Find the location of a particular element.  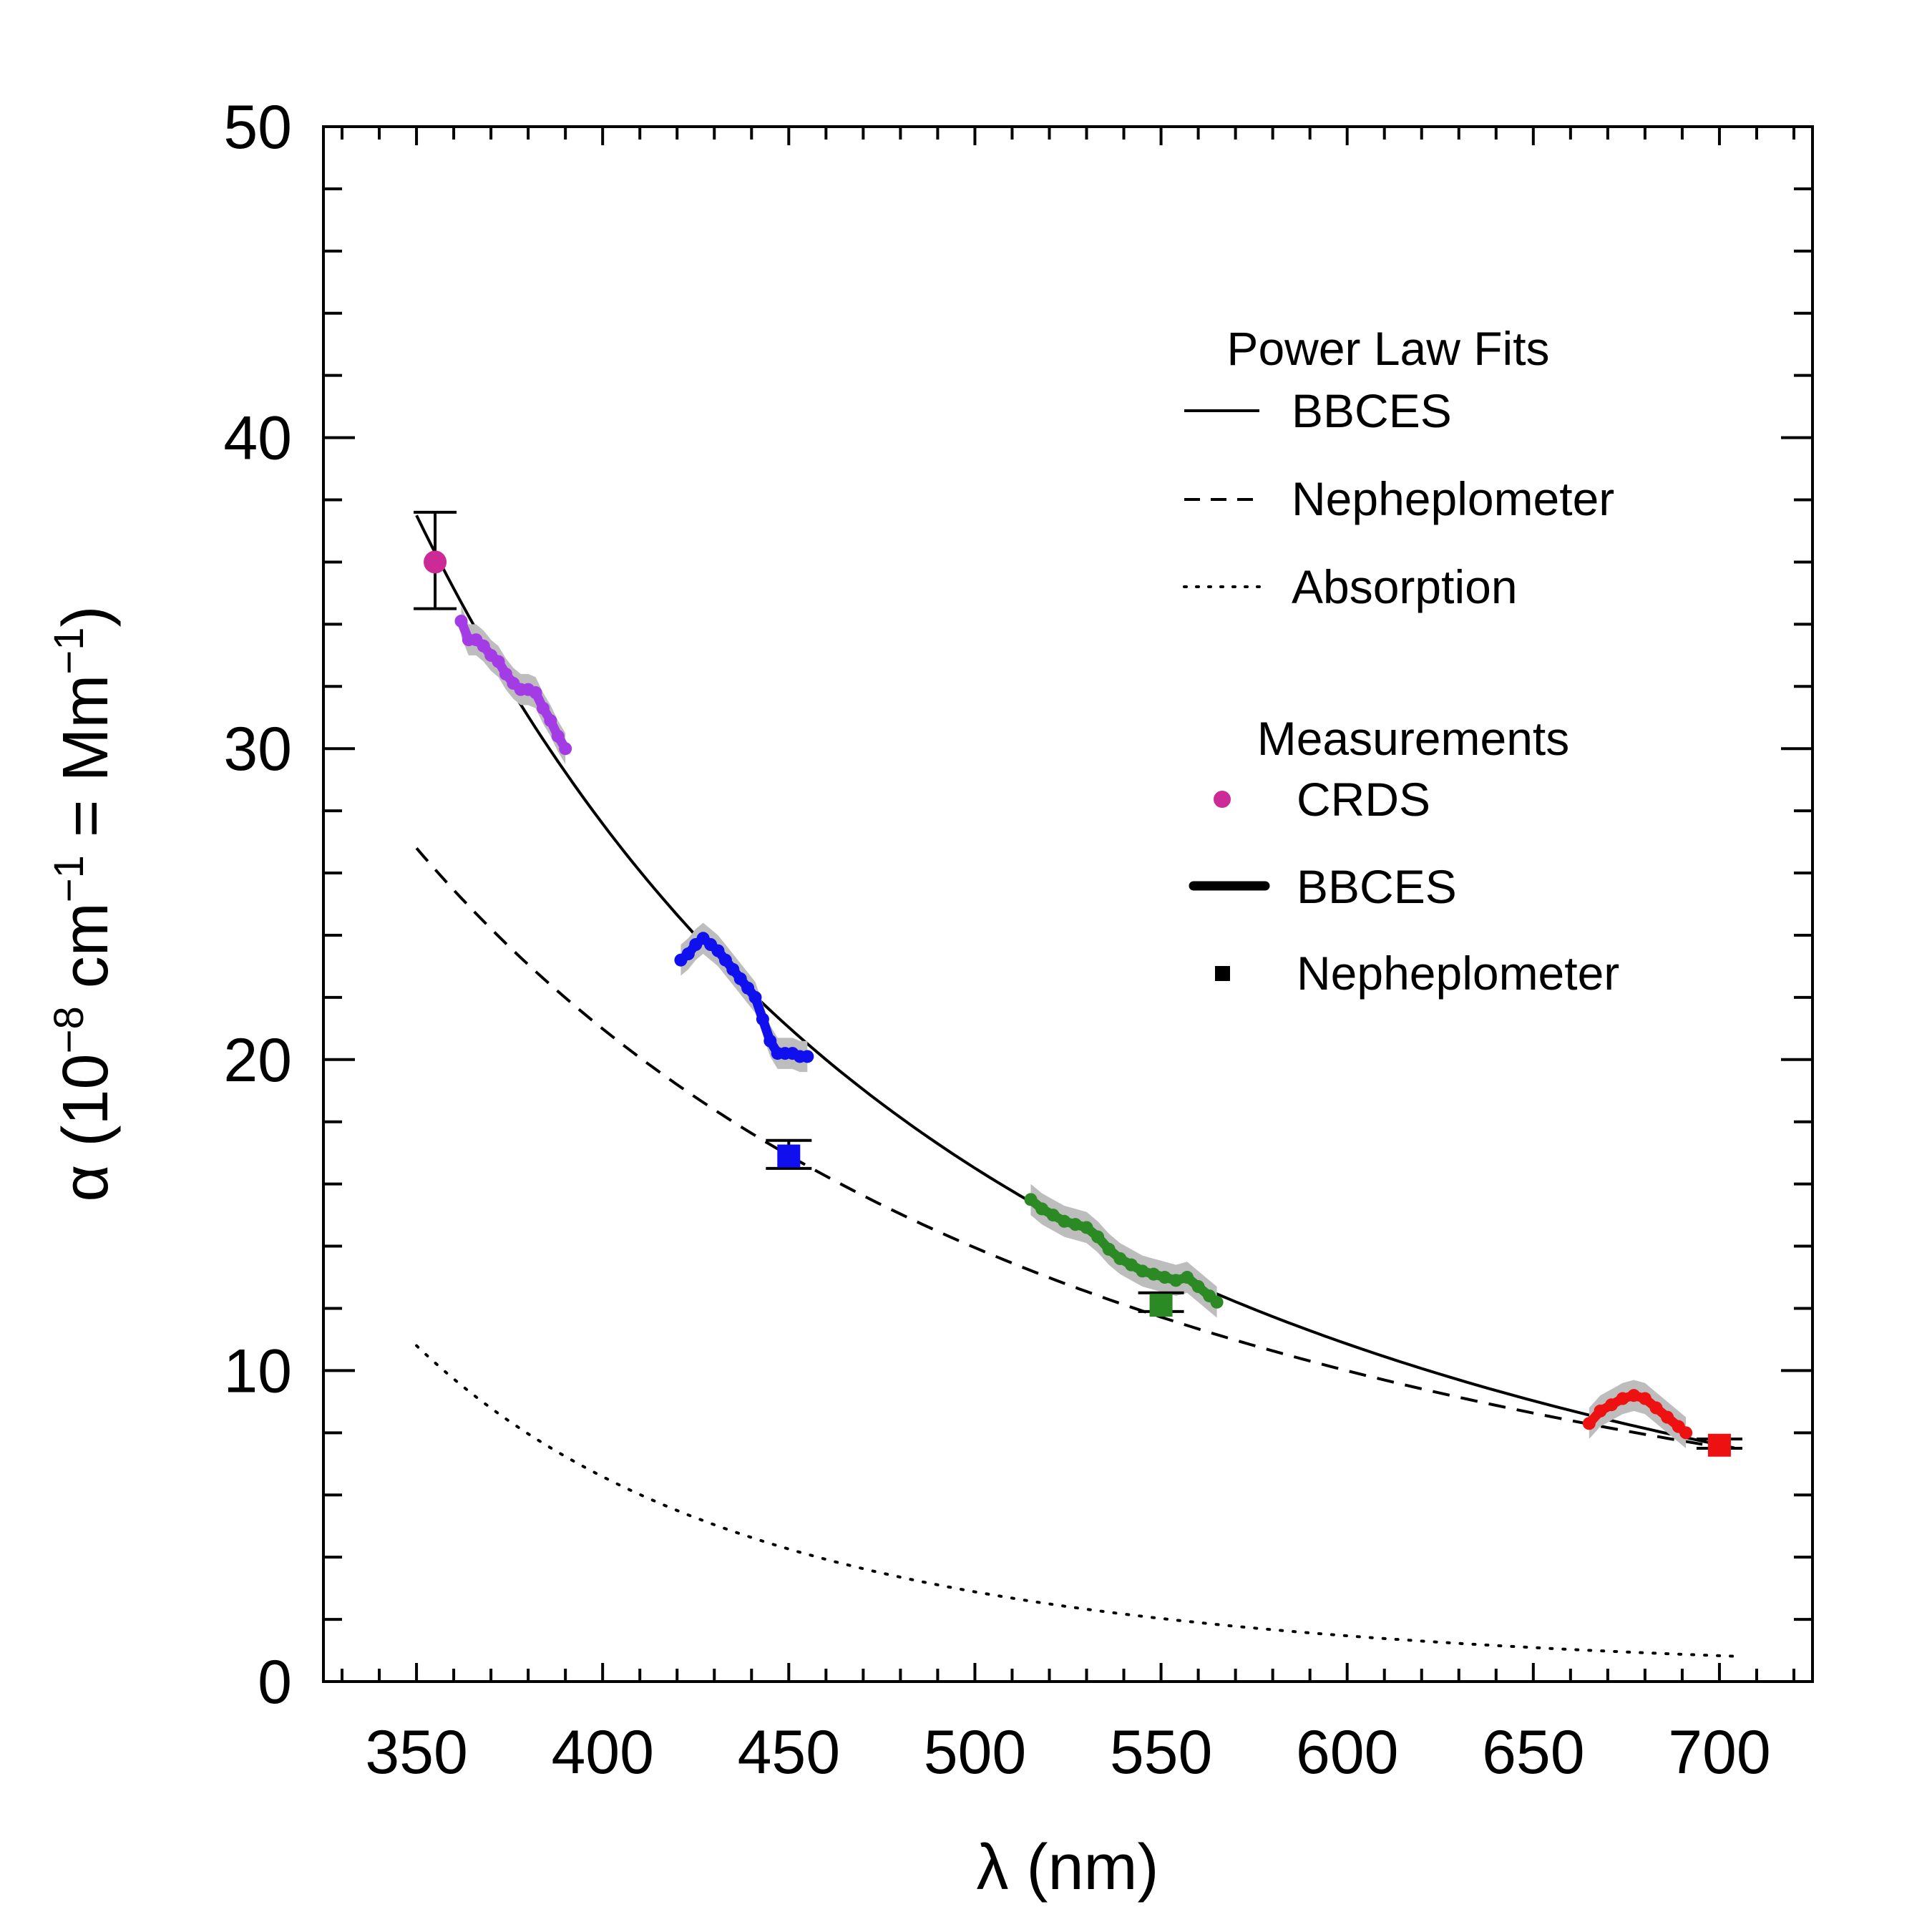

legend-measurements-title: Measurements is located at coordinates (1413, 738).